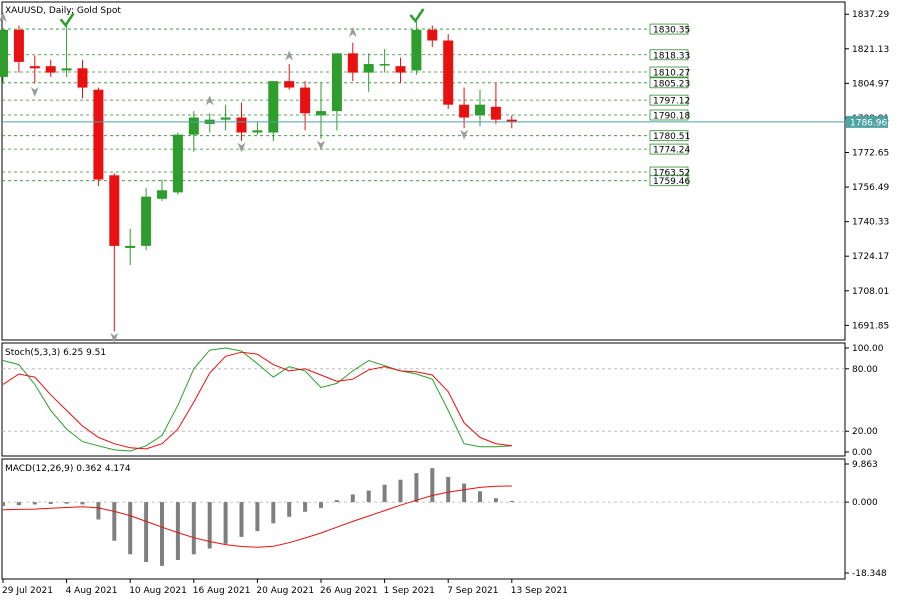 The width and height of the screenshot is (900, 600). Describe the element at coordinates (349, 591) in the screenshot. I see `date-tick-label: 26 Aug 2021` at that location.